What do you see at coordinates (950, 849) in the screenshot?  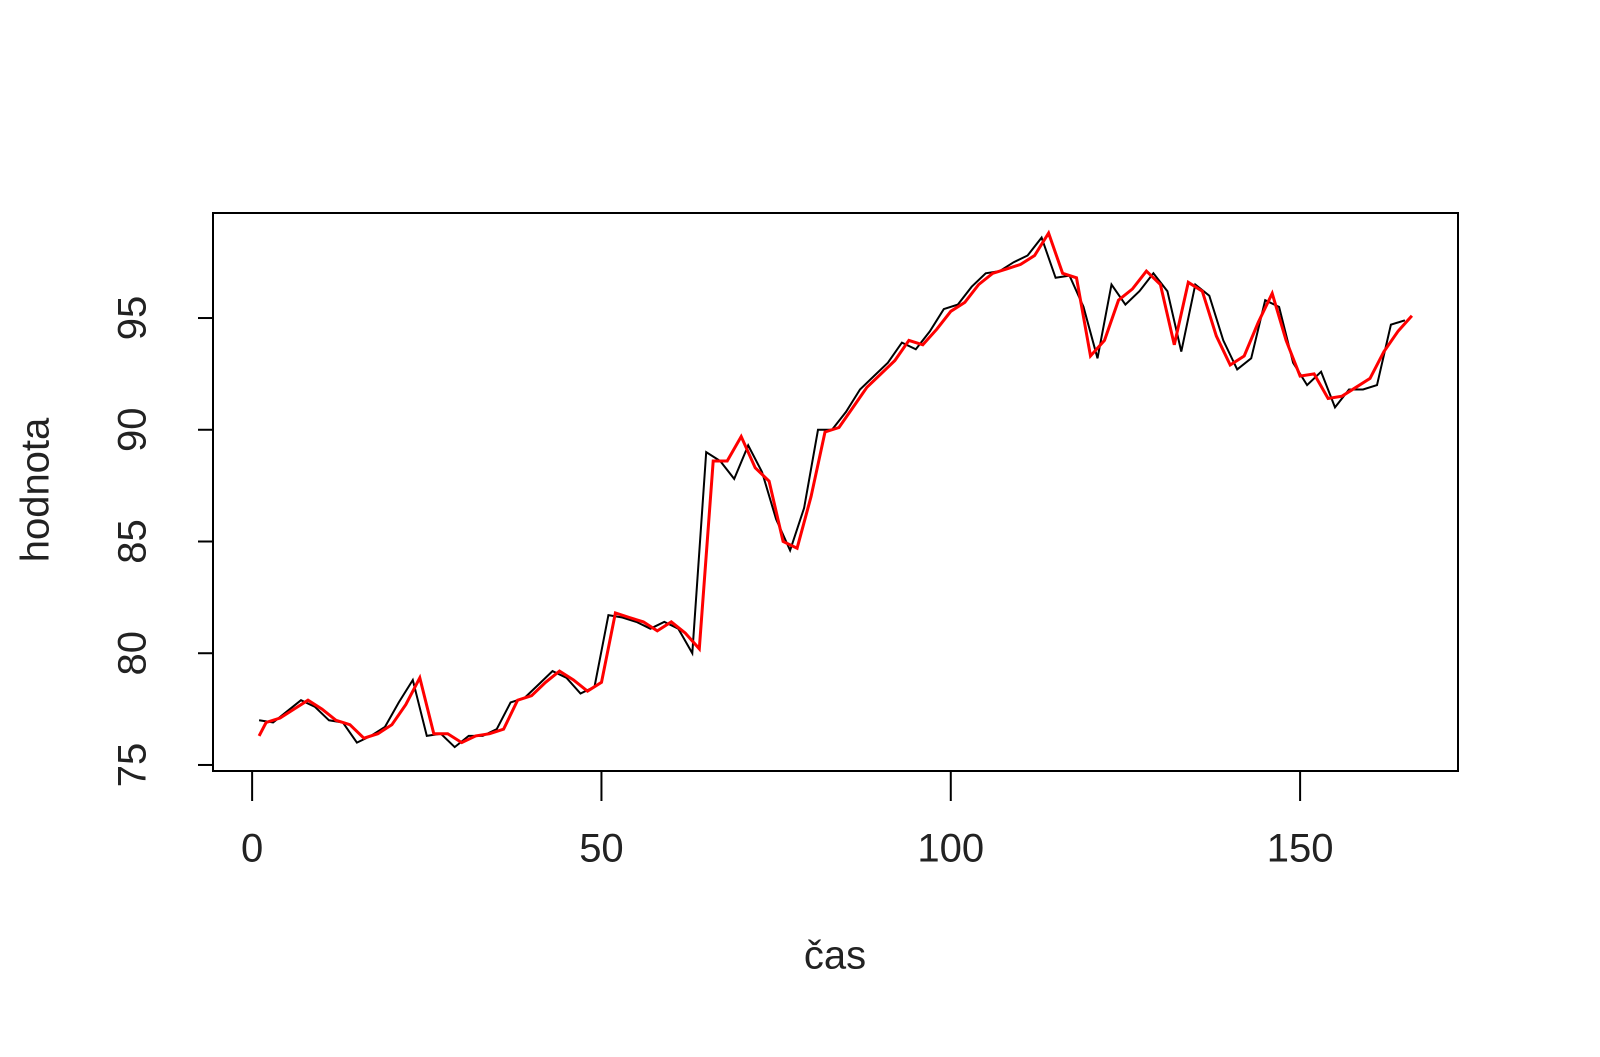 I see `x-tick-label: 100` at bounding box center [950, 849].